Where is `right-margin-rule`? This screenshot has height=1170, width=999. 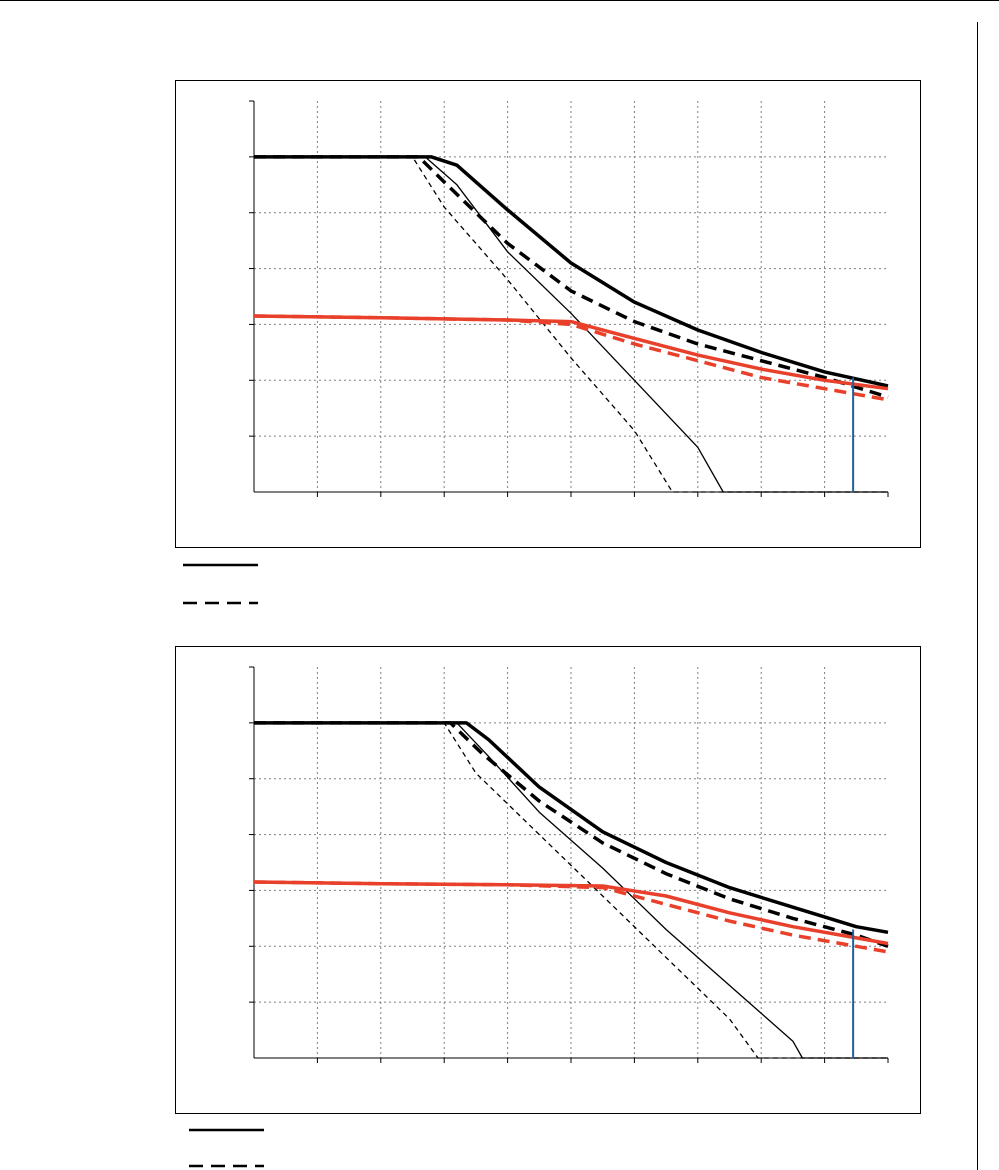 right-margin-rule is located at coordinates (977, 596).